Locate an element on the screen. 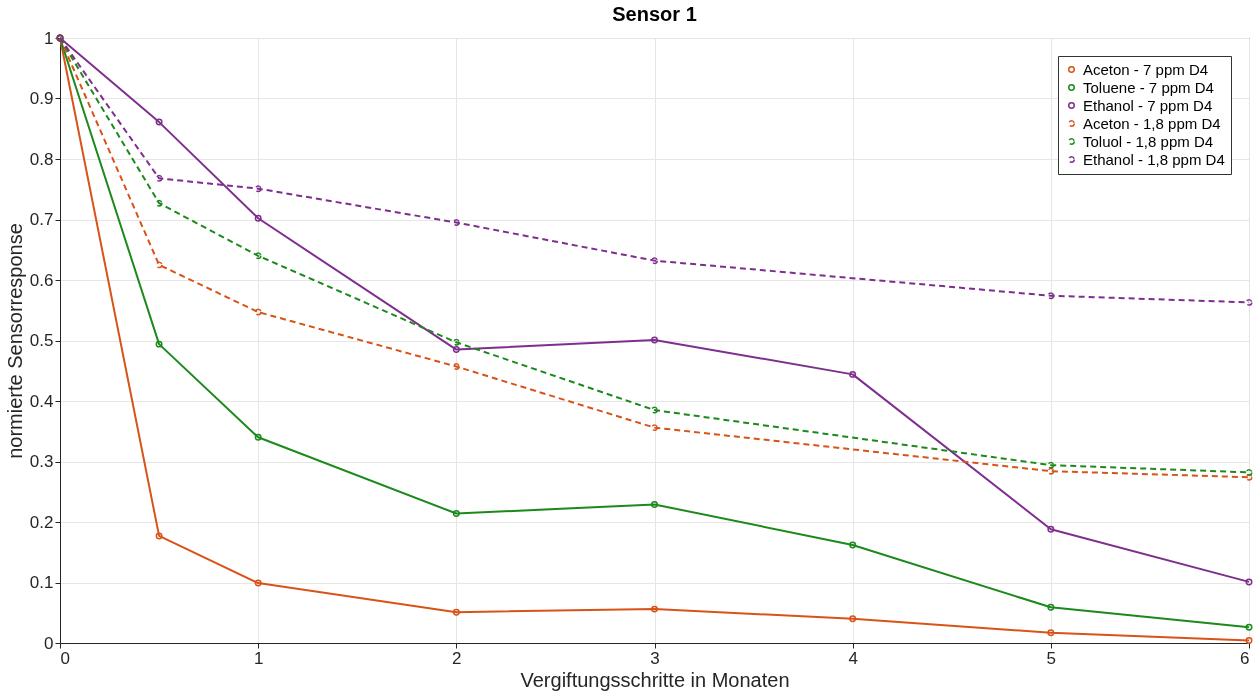 Image resolution: width=1260 pixels, height=700 pixels. y-tick-label: 0.1 is located at coordinates (41, 582).